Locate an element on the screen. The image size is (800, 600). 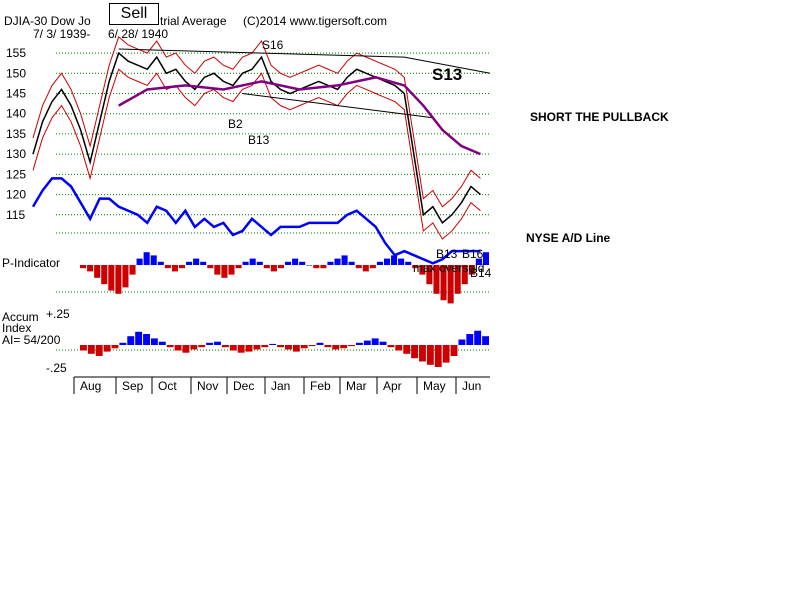
month-label: Oct is located at coordinates (167, 386).